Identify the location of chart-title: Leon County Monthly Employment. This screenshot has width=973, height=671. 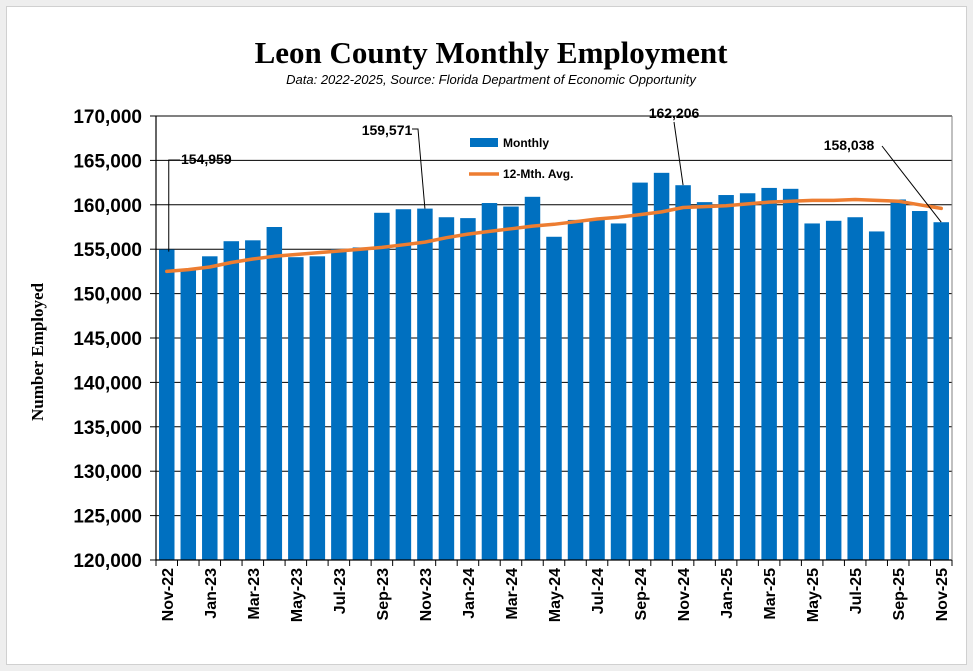
(491, 52).